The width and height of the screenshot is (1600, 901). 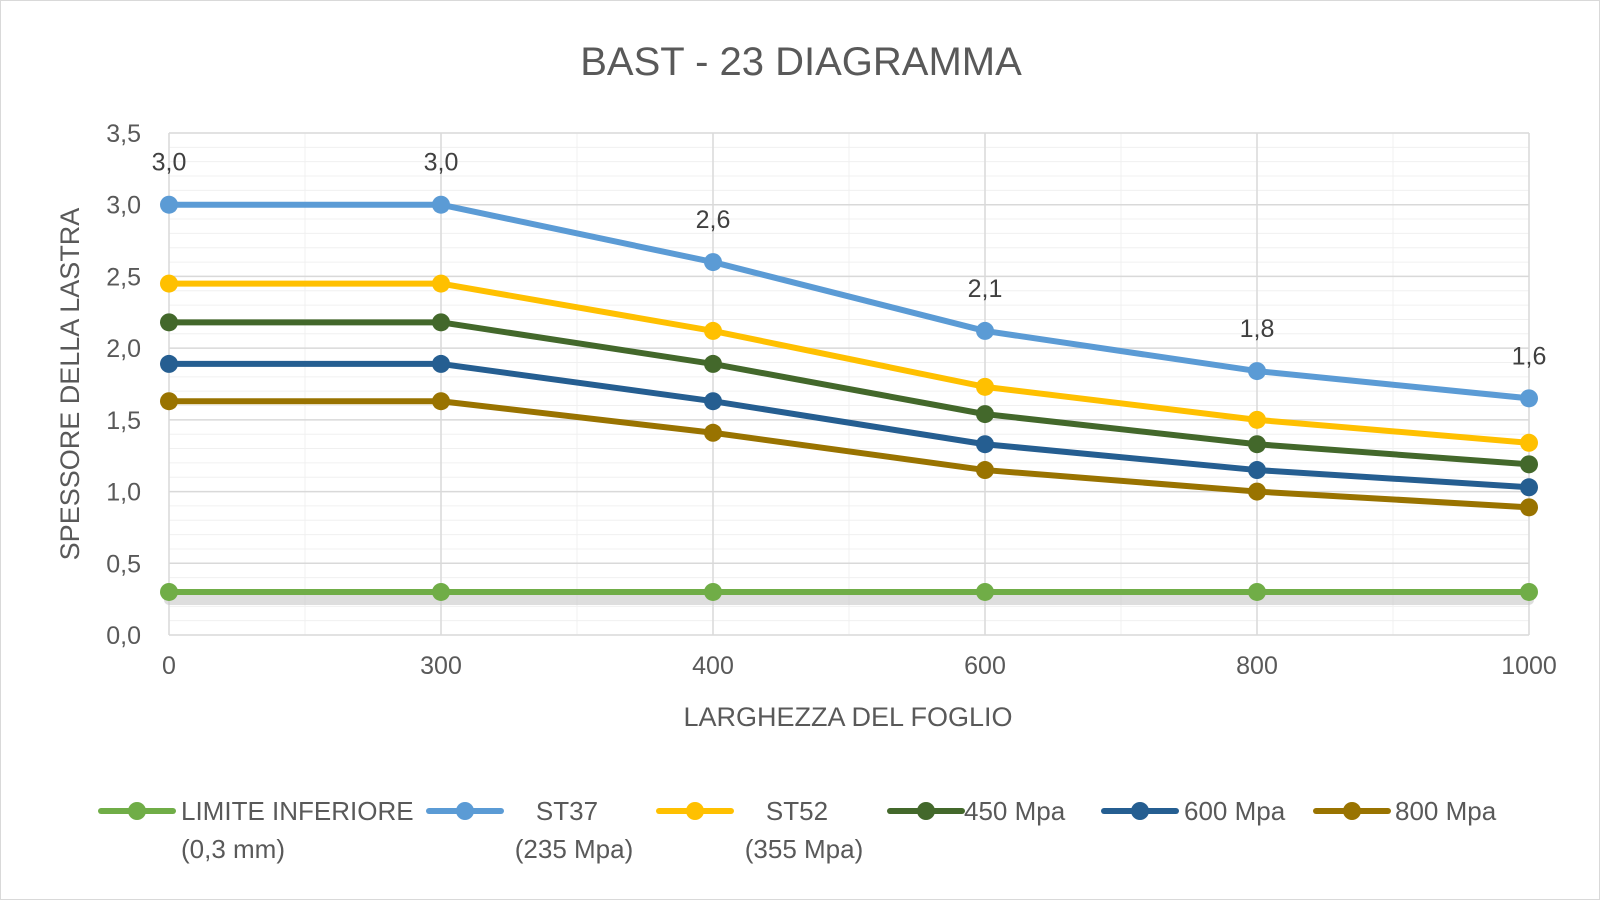 I want to click on x-tick-label: 600, so click(x=985, y=666).